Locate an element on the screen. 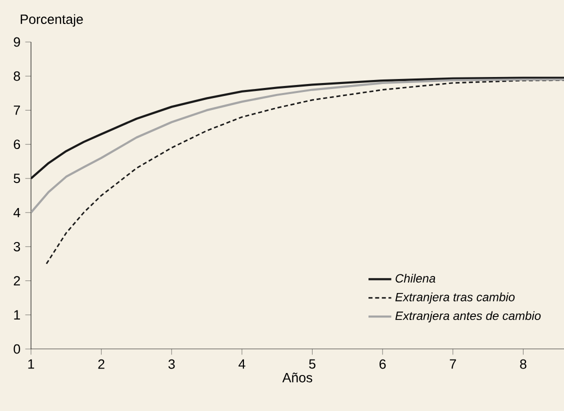 Image resolution: width=564 pixels, height=411 pixels. x-tick-label: 3 is located at coordinates (171, 364).